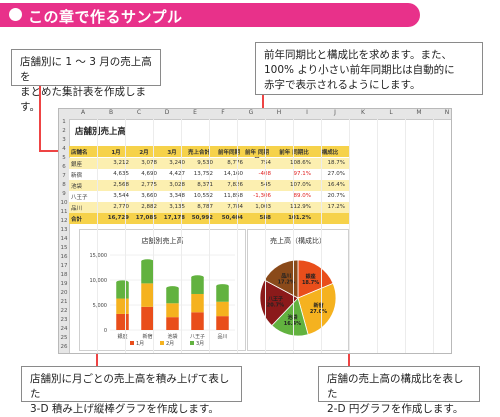 The image size is (500, 417). I want to click on table-cell: 3,240, so click(177, 163).